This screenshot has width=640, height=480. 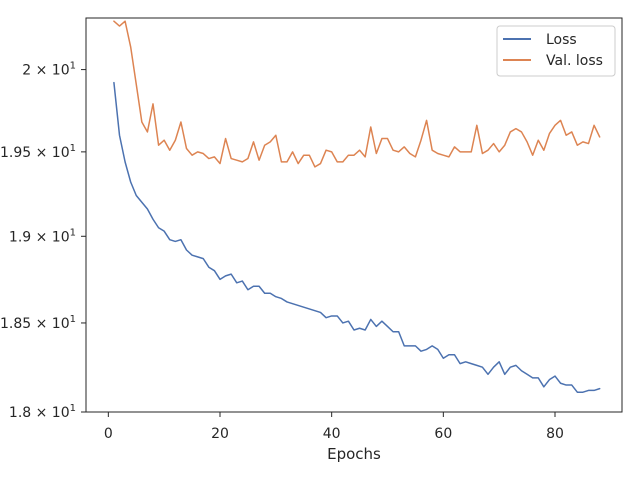 I want to click on legend: Loss Val. loss, so click(x=556, y=51).